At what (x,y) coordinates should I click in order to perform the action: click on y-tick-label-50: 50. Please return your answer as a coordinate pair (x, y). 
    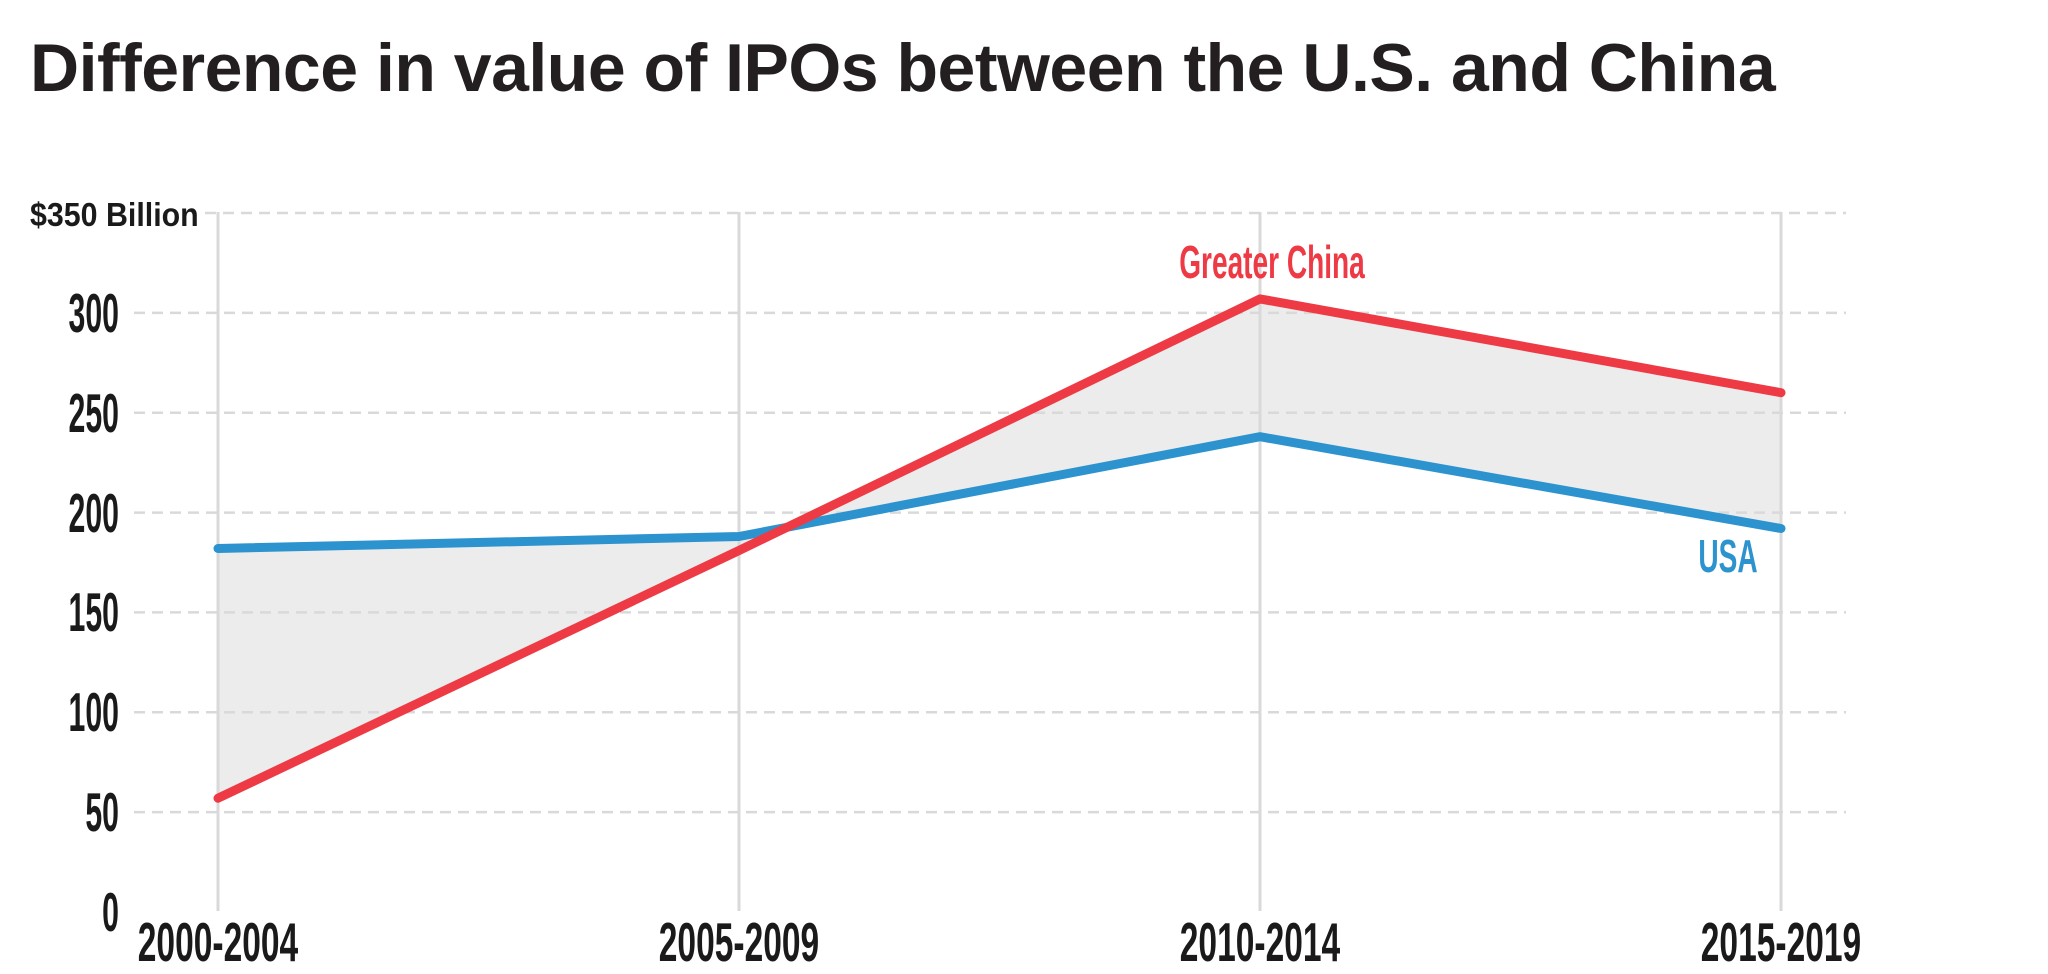
    Looking at the image, I should click on (102, 812).